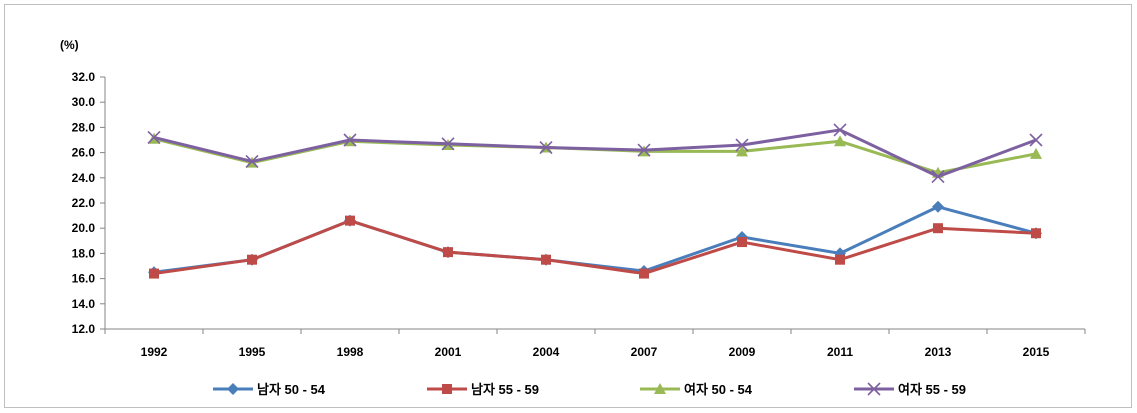 The width and height of the screenshot is (1137, 413). What do you see at coordinates (84, 77) in the screenshot?
I see `y-tick-label: 32.0` at bounding box center [84, 77].